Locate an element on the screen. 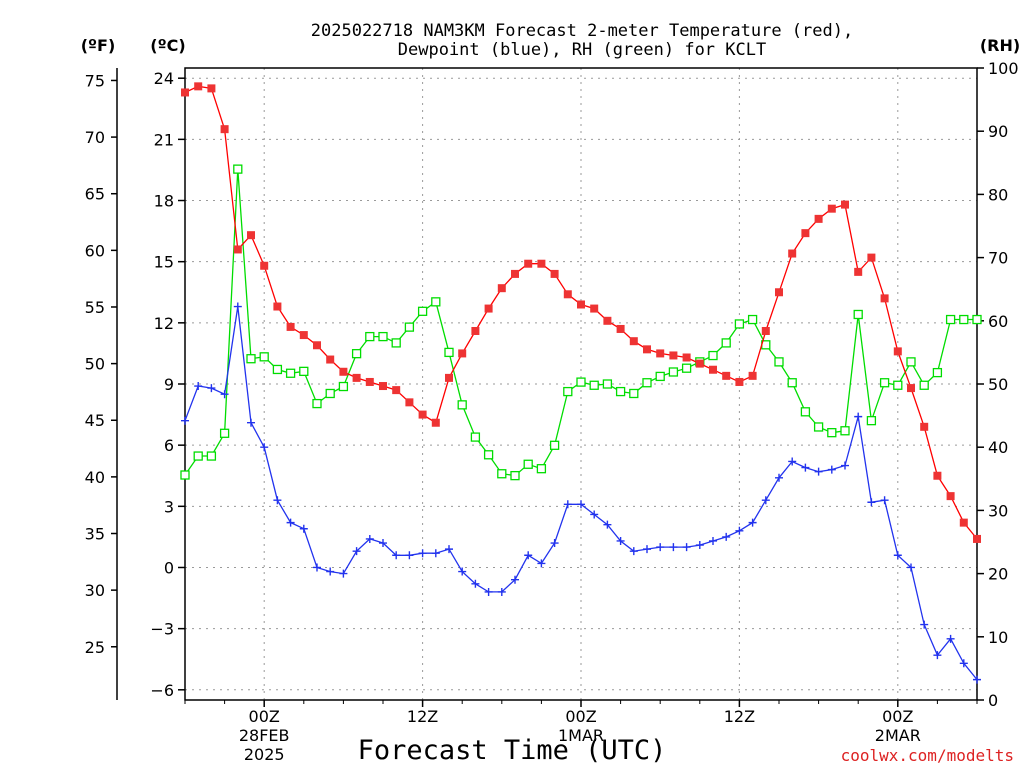 This screenshot has width=1024, height=768. celsius-tick-label: 0 is located at coordinates (169, 567).